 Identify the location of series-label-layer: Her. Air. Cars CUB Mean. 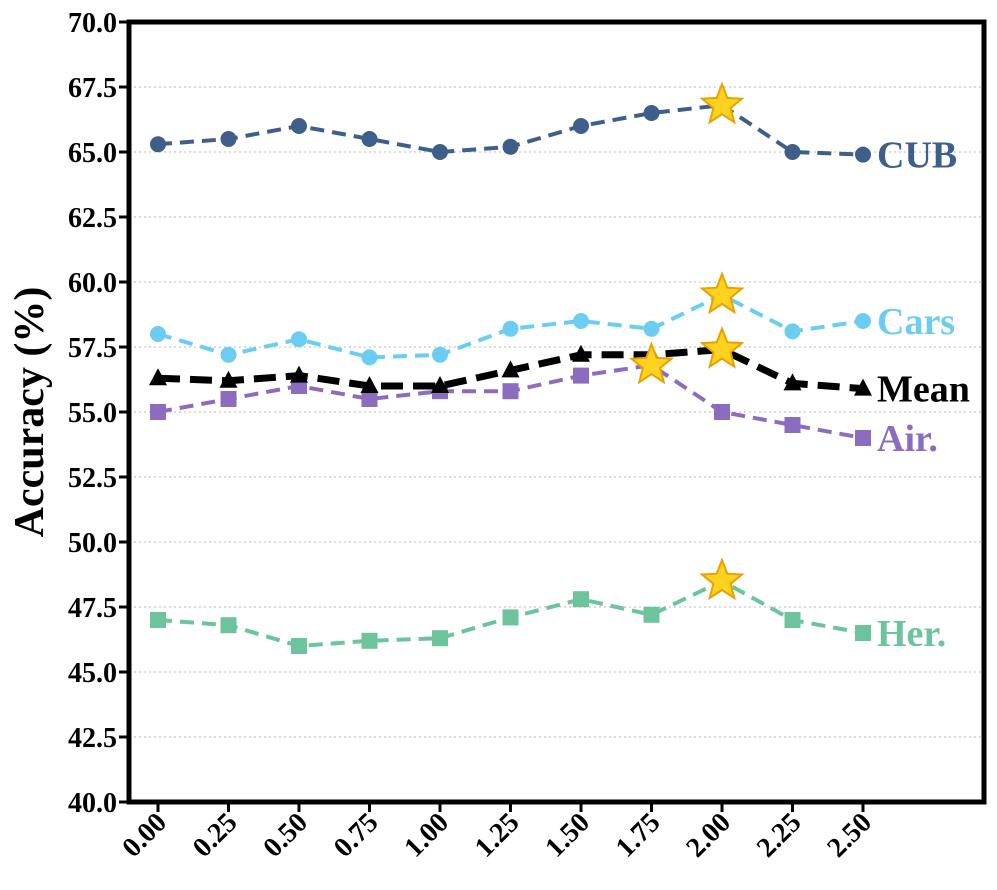
(923, 395).